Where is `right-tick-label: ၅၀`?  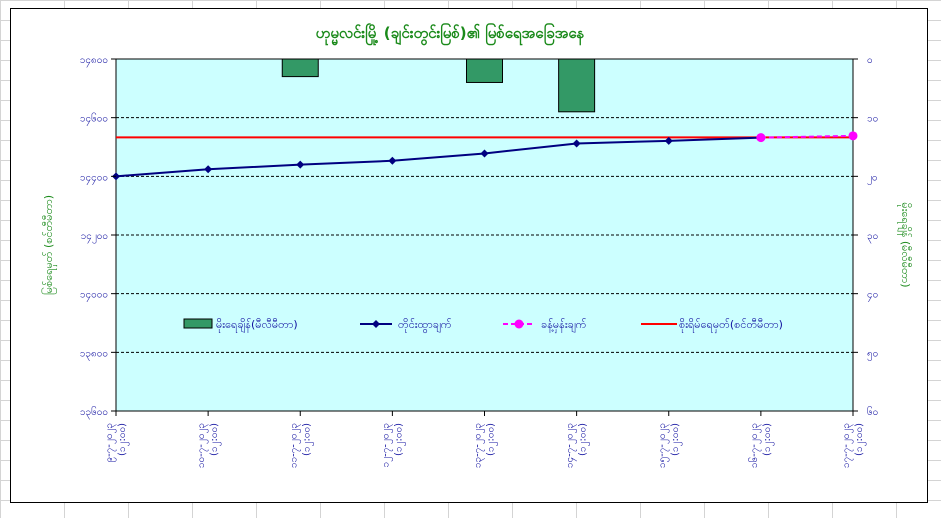 right-tick-label: ၅၀ is located at coordinates (872, 354).